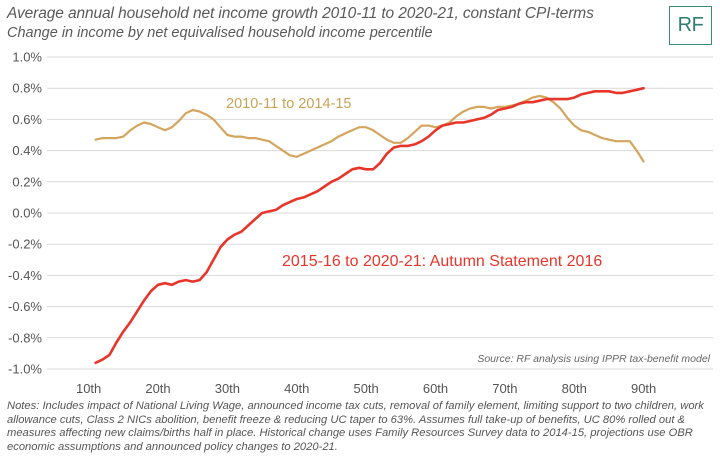 Image resolution: width=720 pixels, height=458 pixels. Describe the element at coordinates (25, 306) in the screenshot. I see `y-tick-label: -0.6%` at that location.